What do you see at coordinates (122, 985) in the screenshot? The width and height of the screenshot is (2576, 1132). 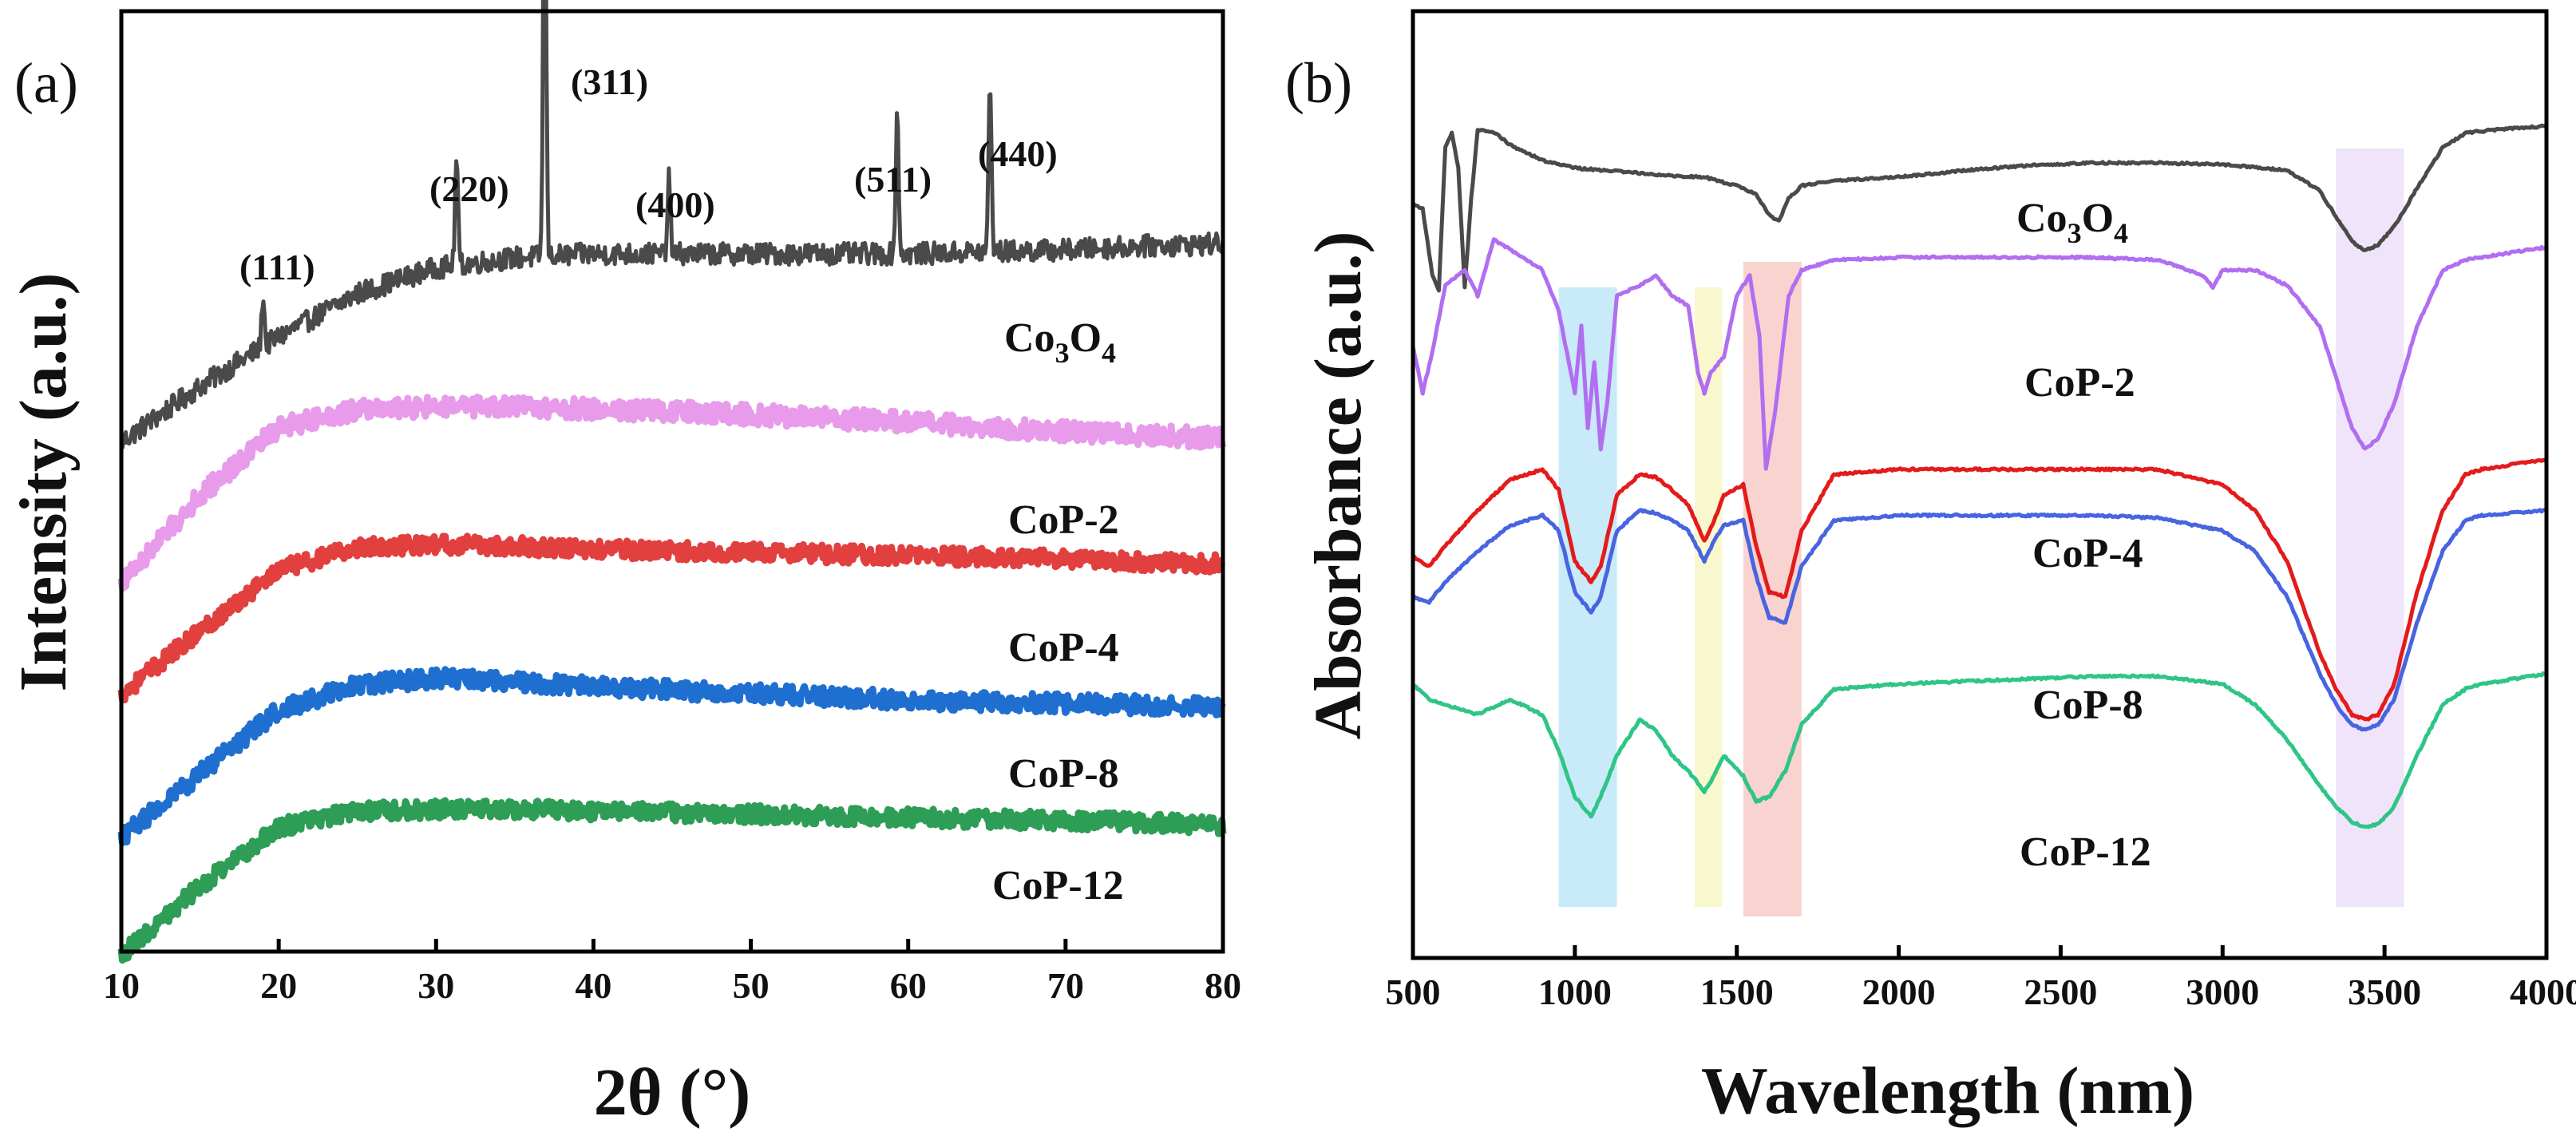 I see `a-tick-label-10: 10` at bounding box center [122, 985].